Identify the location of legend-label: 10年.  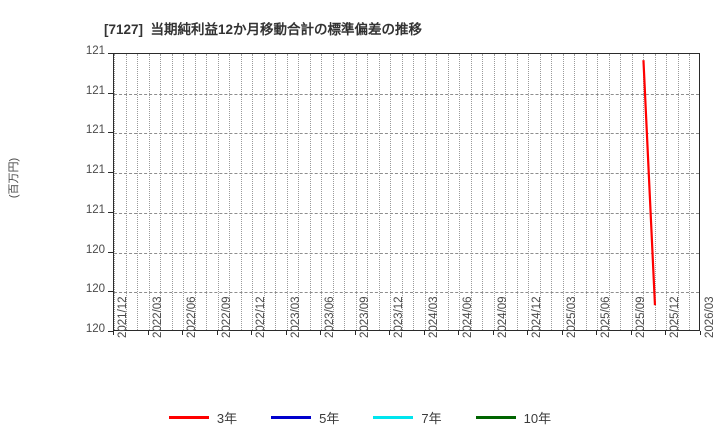
(537, 418).